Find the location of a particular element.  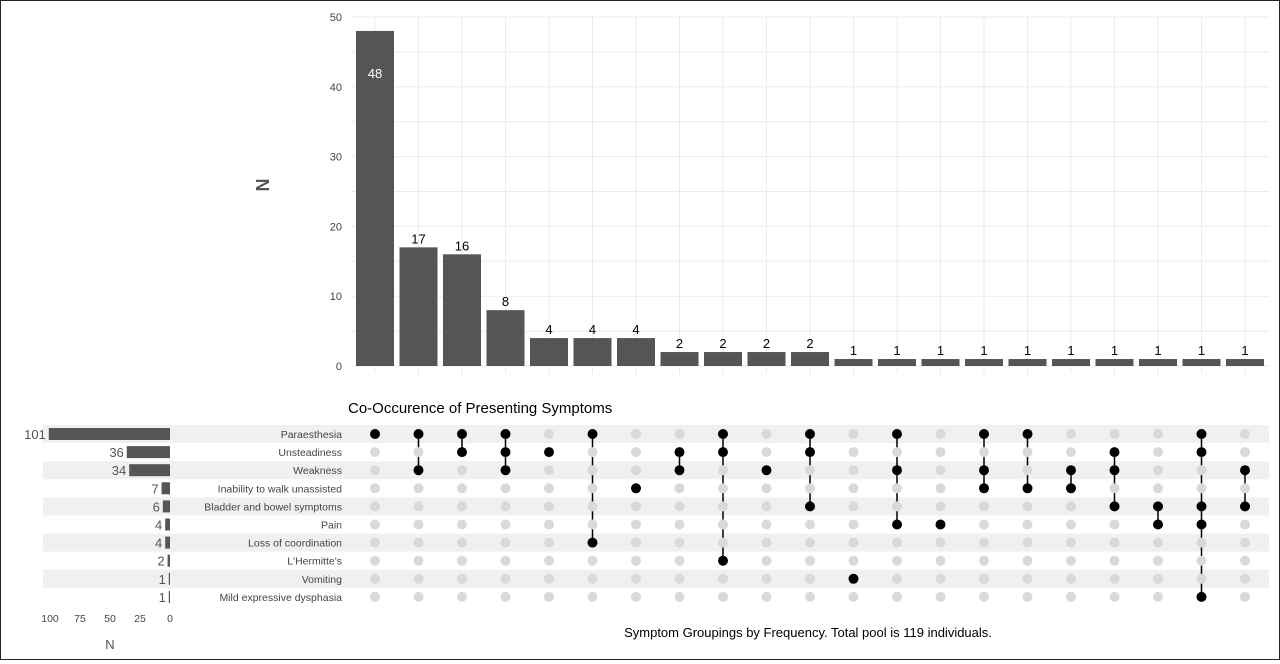

set-size-value-label: 2 is located at coordinates (160, 561).